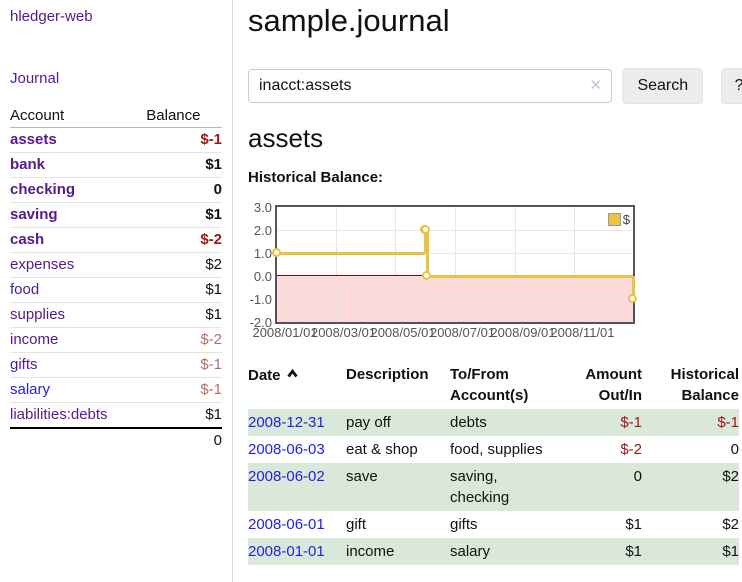 The width and height of the screenshot is (742, 582). I want to click on clear-search-icon: ✕, so click(595, 85).